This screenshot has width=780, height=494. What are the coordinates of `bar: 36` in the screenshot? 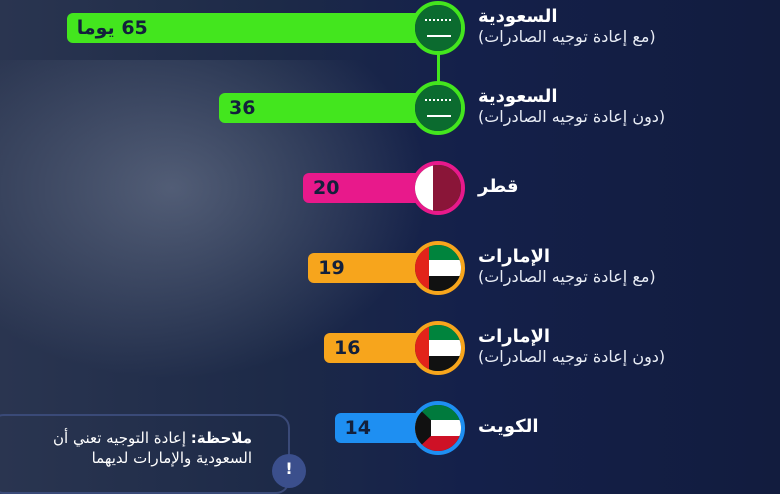 It's located at (328, 108).